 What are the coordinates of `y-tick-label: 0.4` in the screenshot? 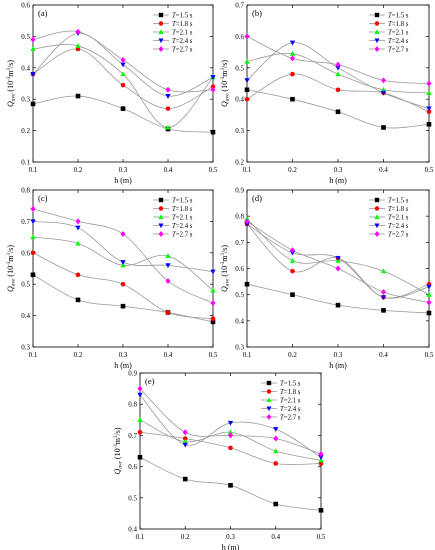 It's located at (239, 321).